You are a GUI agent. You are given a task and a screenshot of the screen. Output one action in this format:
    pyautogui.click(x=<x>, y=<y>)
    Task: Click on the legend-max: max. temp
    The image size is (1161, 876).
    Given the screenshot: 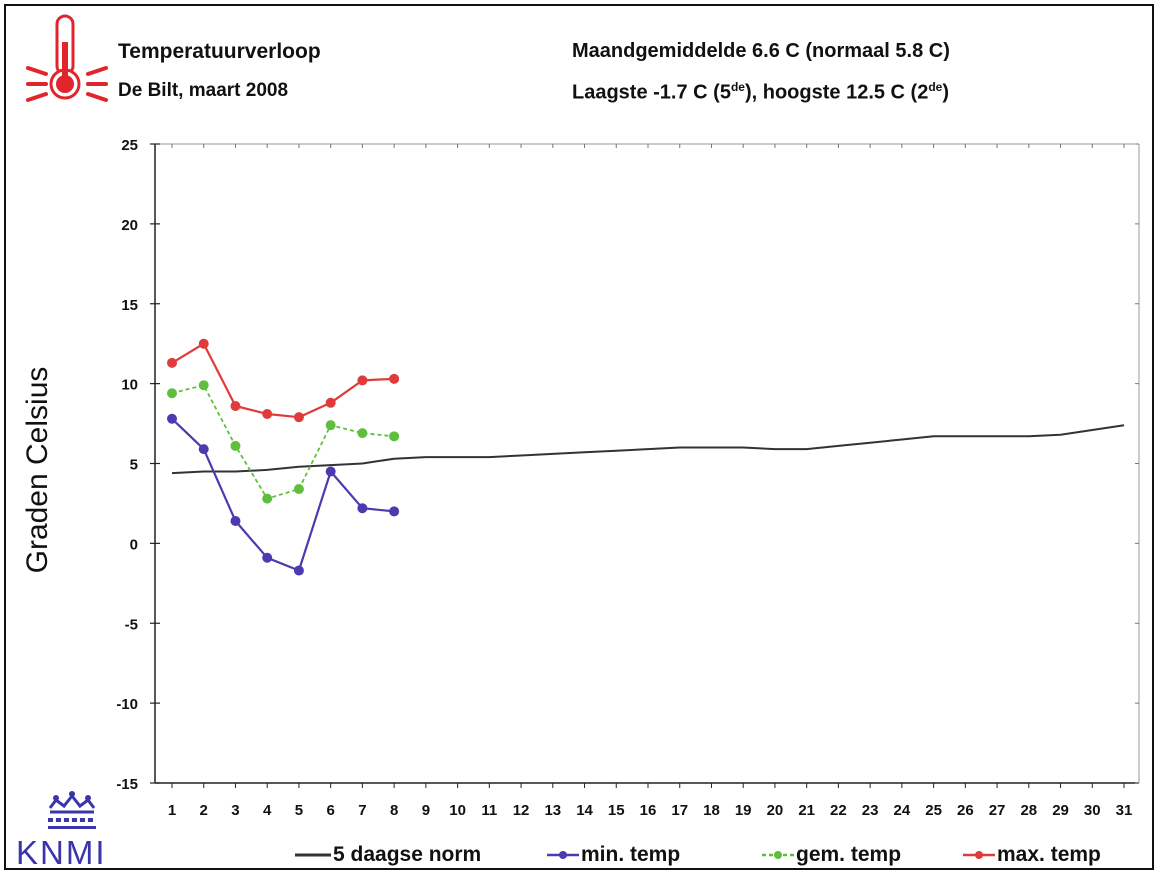 What is the action you would take?
    pyautogui.click(x=1031, y=855)
    